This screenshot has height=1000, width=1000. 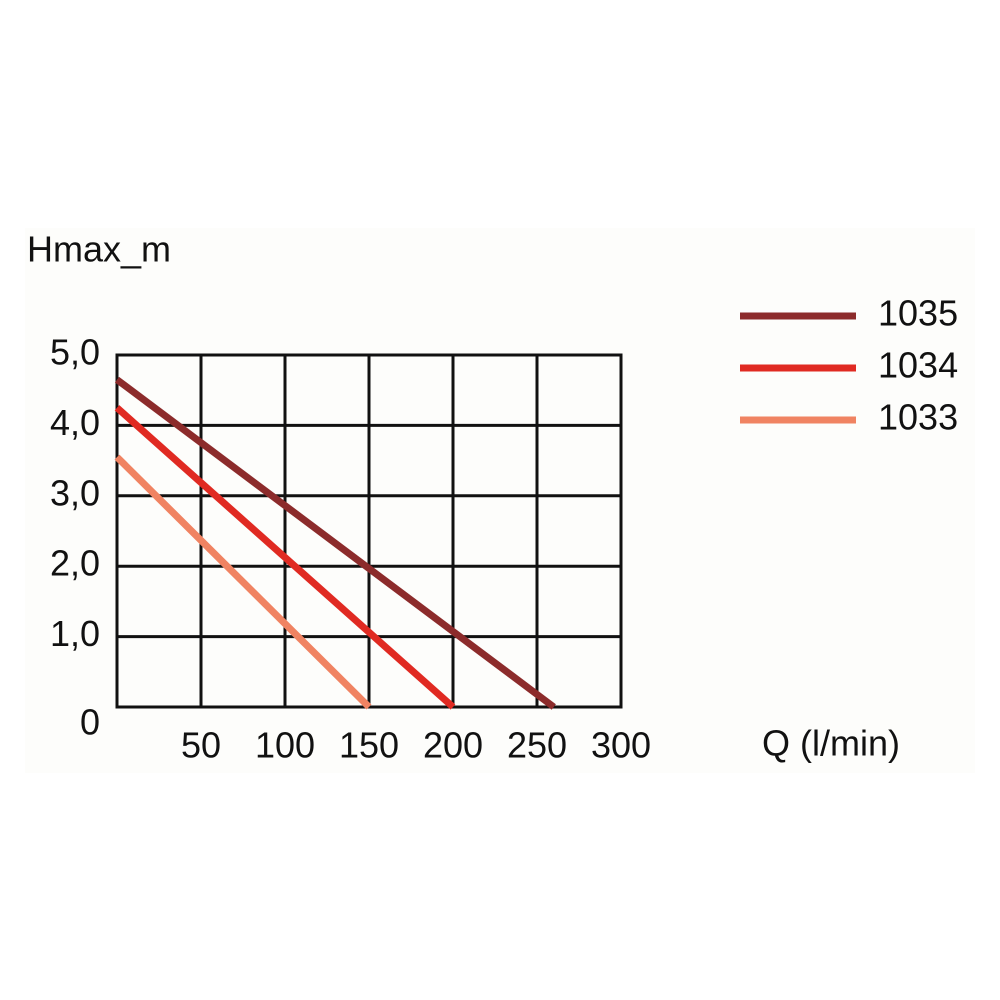 I want to click on y-tick-label: 5,0, so click(x=75, y=352).